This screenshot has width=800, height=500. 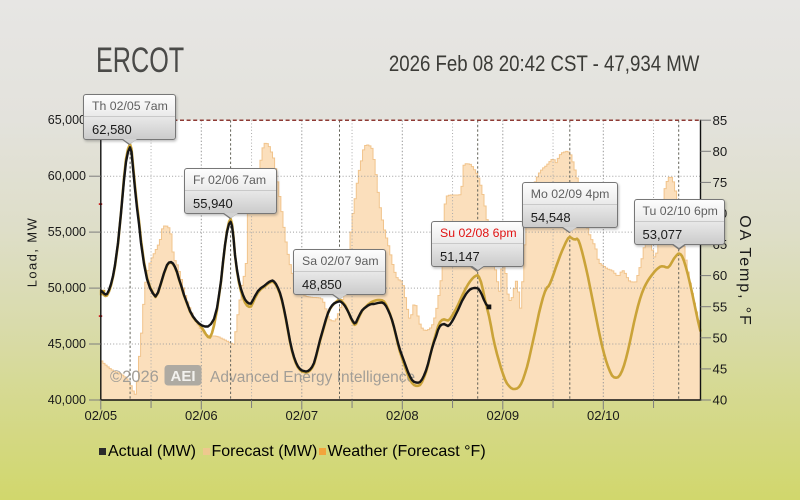 What do you see at coordinates (720, 182) in the screenshot?
I see `svg-text: 75` at bounding box center [720, 182].